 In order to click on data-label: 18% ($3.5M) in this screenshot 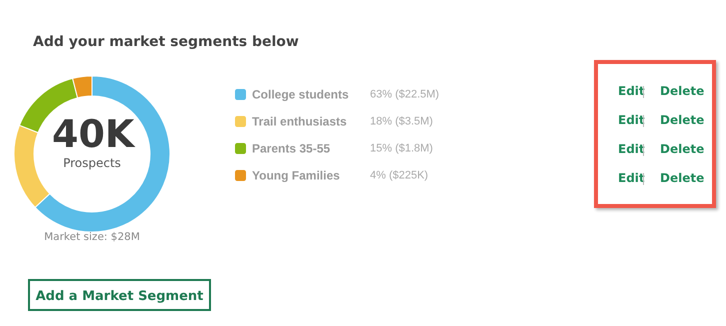, I will do `click(401, 122)`.